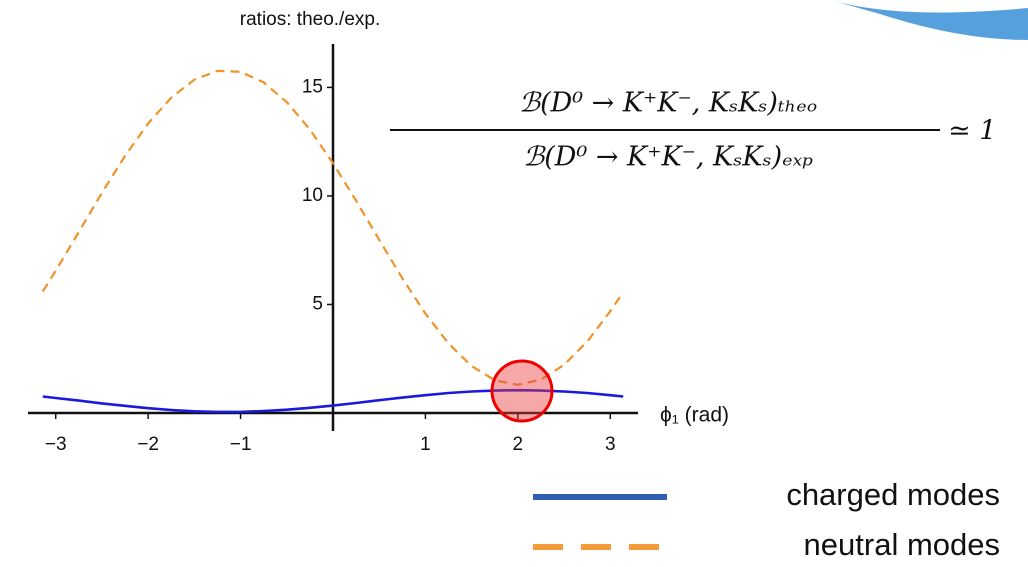 This screenshot has width=1028, height=567. I want to click on formula-denominator: ℬ(D⁰ → K⁺K⁻, KₛKₛ)ₑₓₚ, so click(668, 157).